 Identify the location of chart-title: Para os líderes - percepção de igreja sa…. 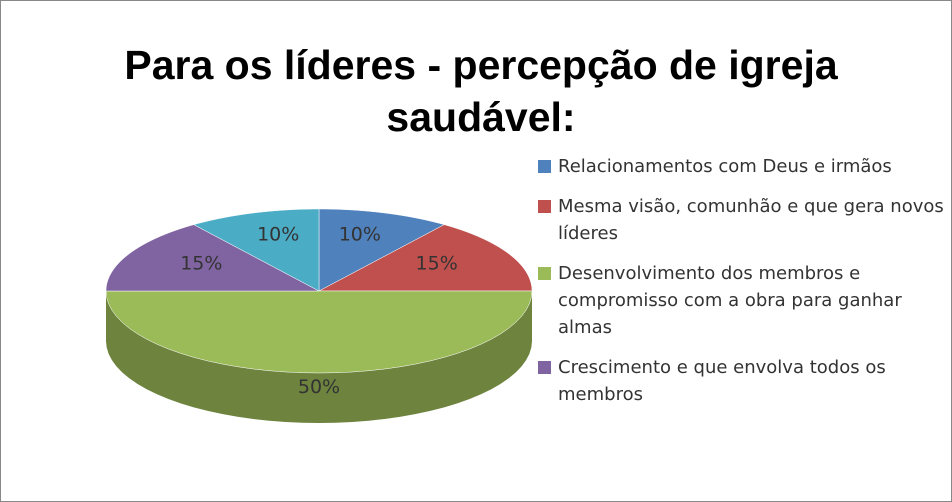
(481, 91).